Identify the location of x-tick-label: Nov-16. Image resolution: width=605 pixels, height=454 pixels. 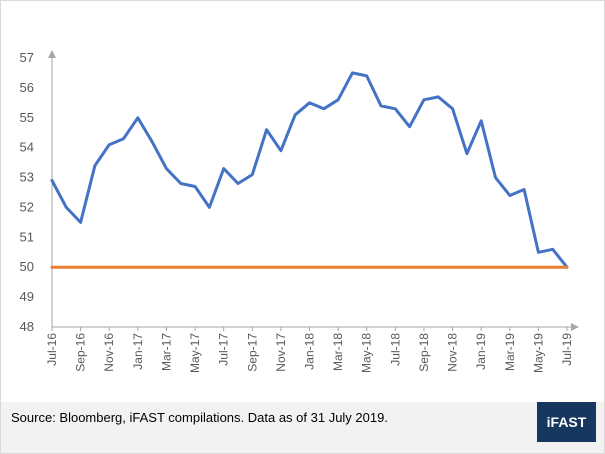
(109, 352).